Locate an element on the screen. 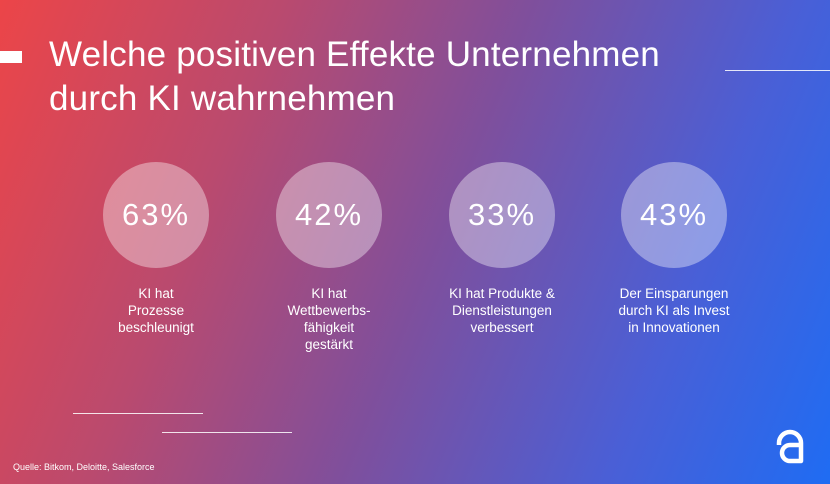 The width and height of the screenshot is (830, 484). stat-card-prozesse: 63% KI hat Prozesse beschleunigt is located at coordinates (156, 249).